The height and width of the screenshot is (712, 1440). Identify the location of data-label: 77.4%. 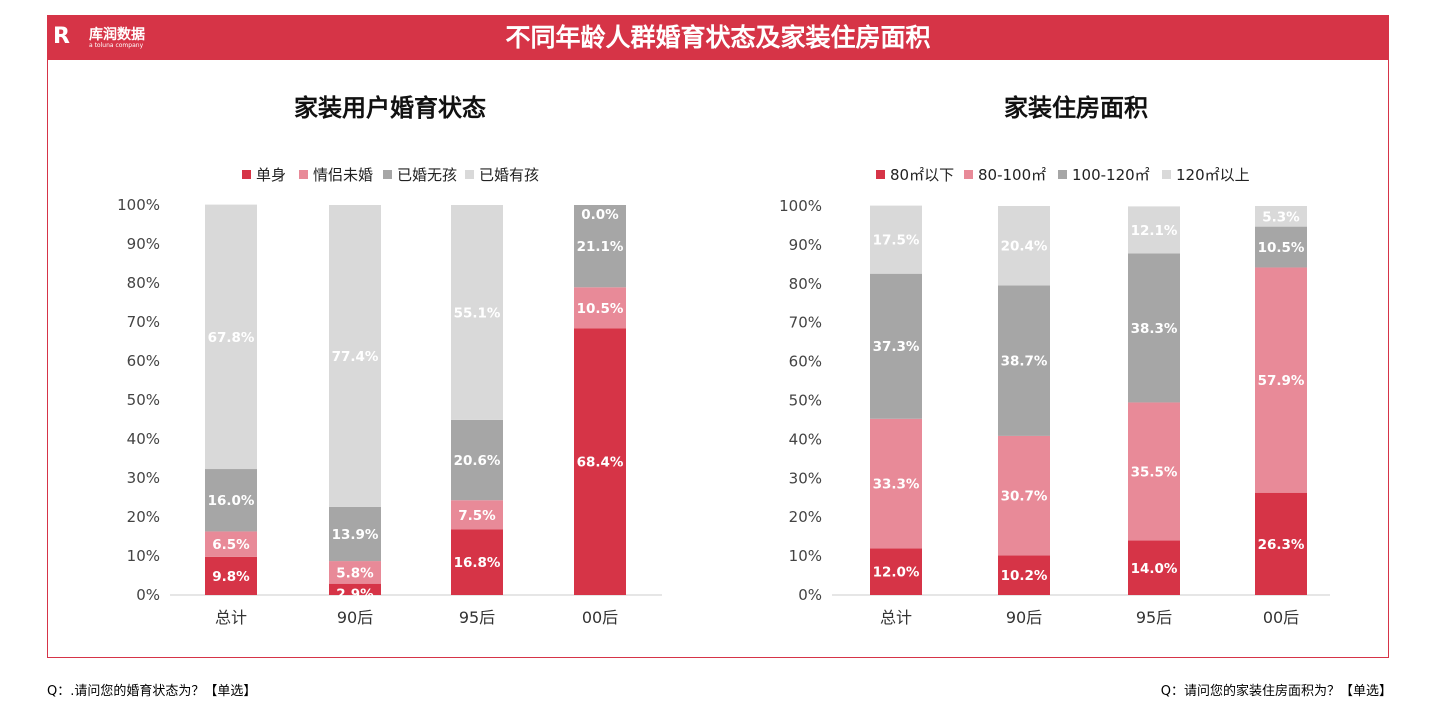
(355, 357).